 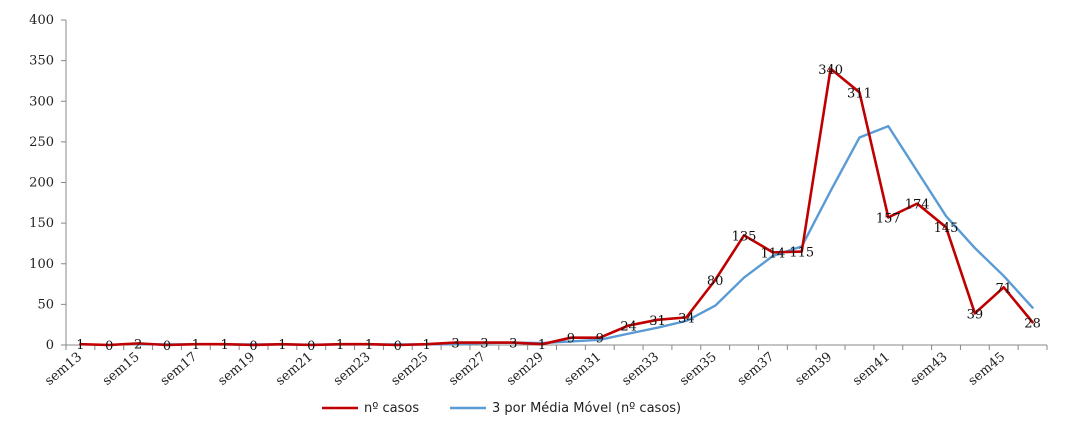 What do you see at coordinates (41, 20) in the screenshot?
I see `y-tick-label: 400` at bounding box center [41, 20].